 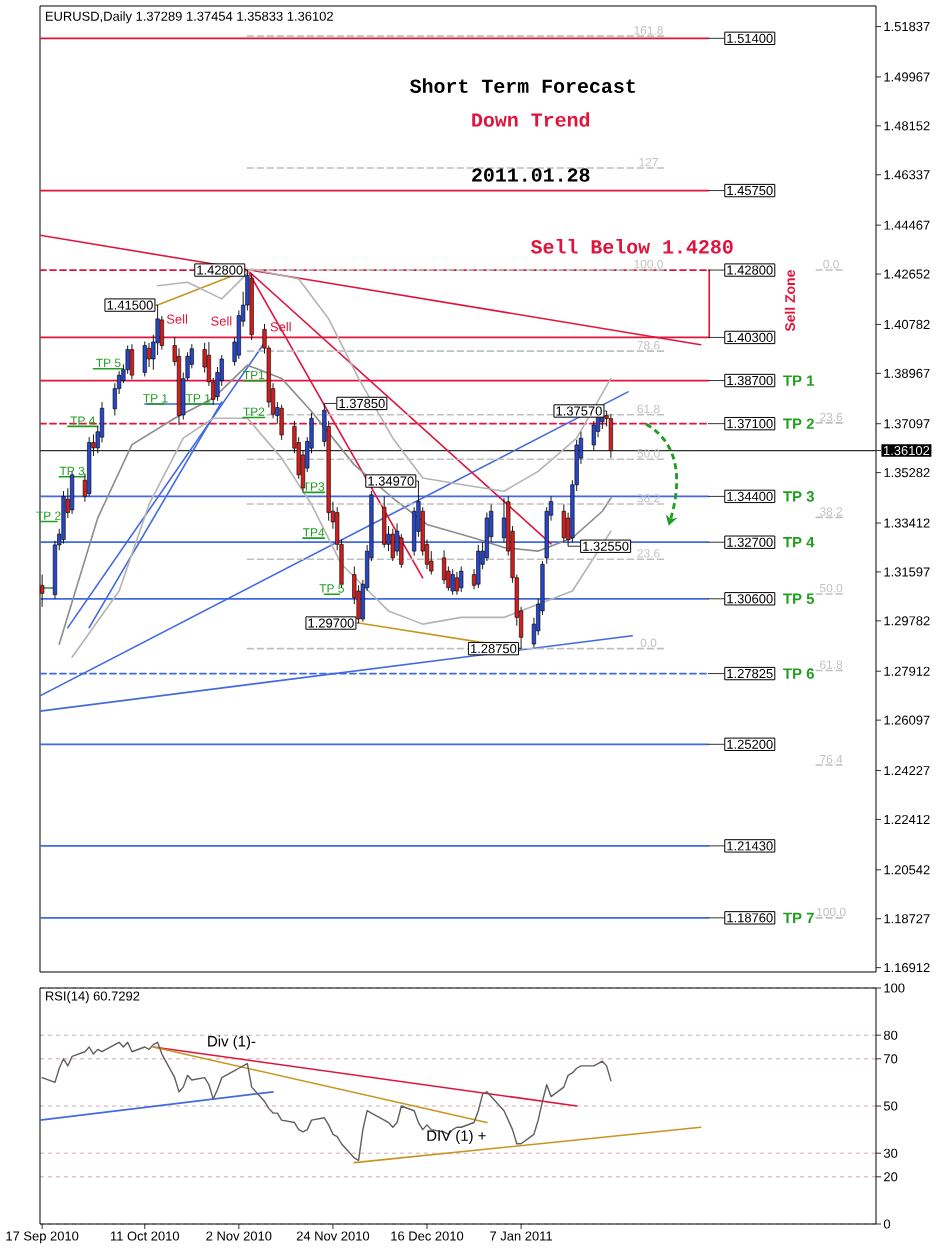 What do you see at coordinates (522, 85) in the screenshot?
I see `text: Short Term Forecast` at bounding box center [522, 85].